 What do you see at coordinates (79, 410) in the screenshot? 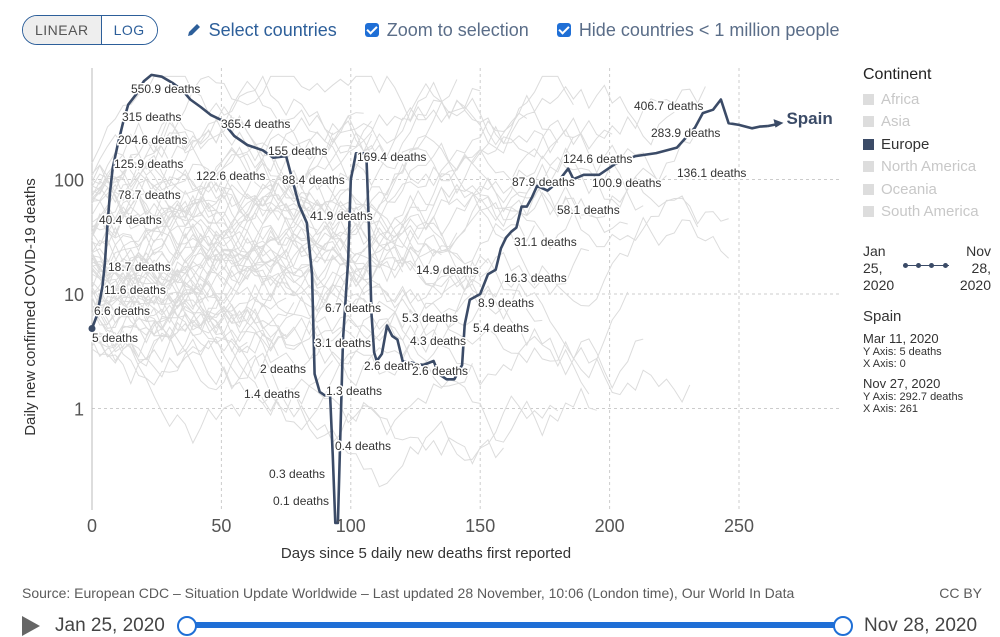
I see `y-tick-label: 1` at bounding box center [79, 410].